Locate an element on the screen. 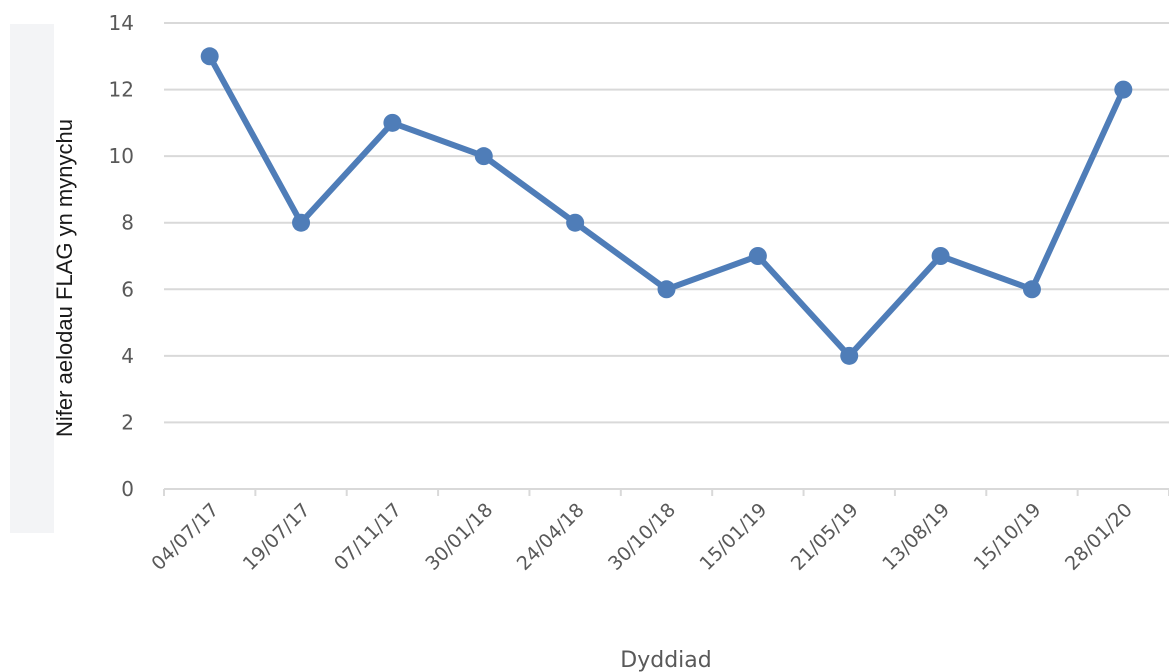 This screenshot has width=1169, height=672. x-tick-label: 28/01/20 is located at coordinates (1099, 537).